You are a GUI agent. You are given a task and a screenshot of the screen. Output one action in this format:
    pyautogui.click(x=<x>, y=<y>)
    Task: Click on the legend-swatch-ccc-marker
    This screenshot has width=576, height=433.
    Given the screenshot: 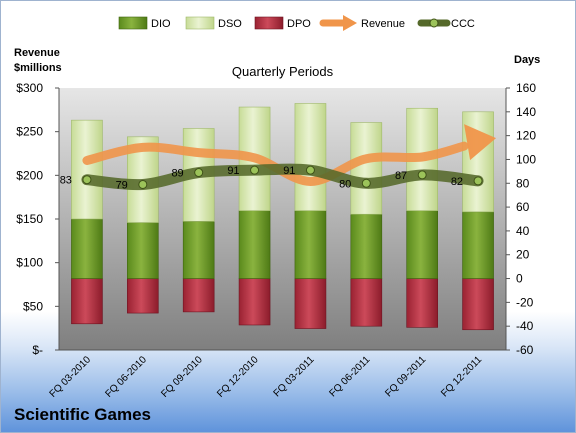 What is the action you would take?
    pyautogui.click(x=434, y=23)
    